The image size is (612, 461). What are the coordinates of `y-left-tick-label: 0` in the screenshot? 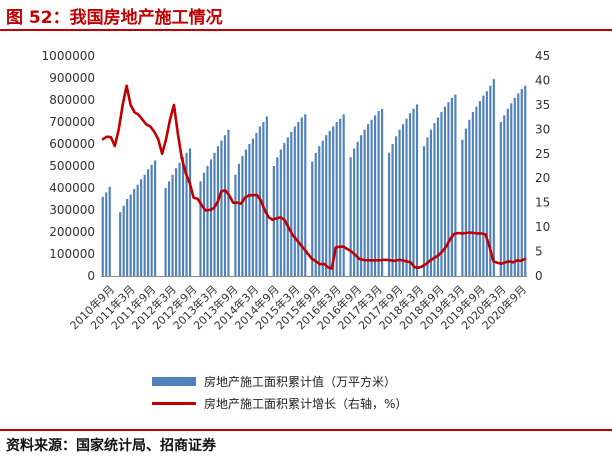 It's located at (91, 276).